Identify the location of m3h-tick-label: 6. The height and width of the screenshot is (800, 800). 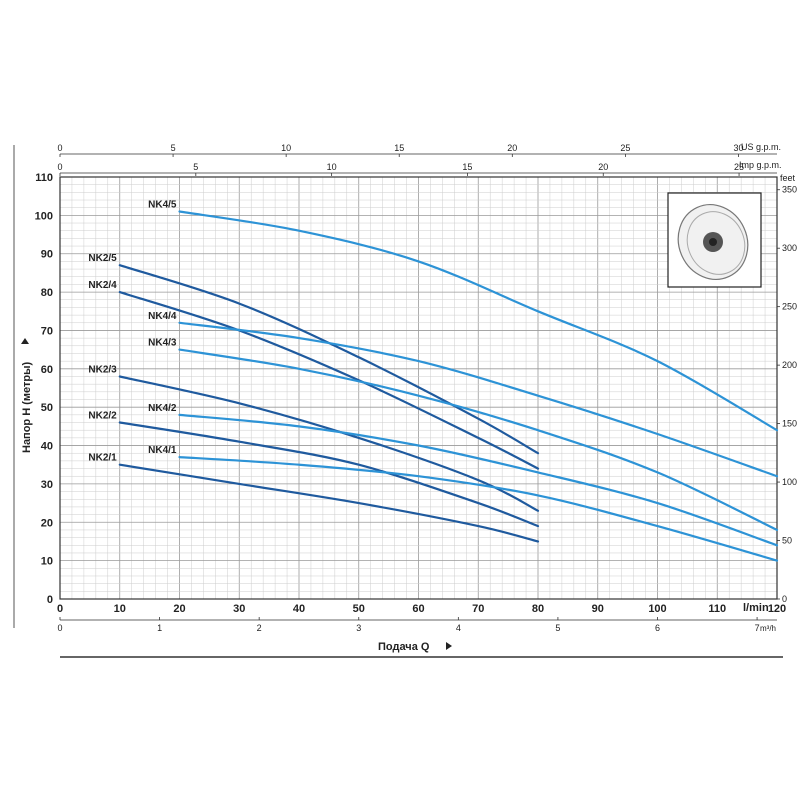
(657, 628).